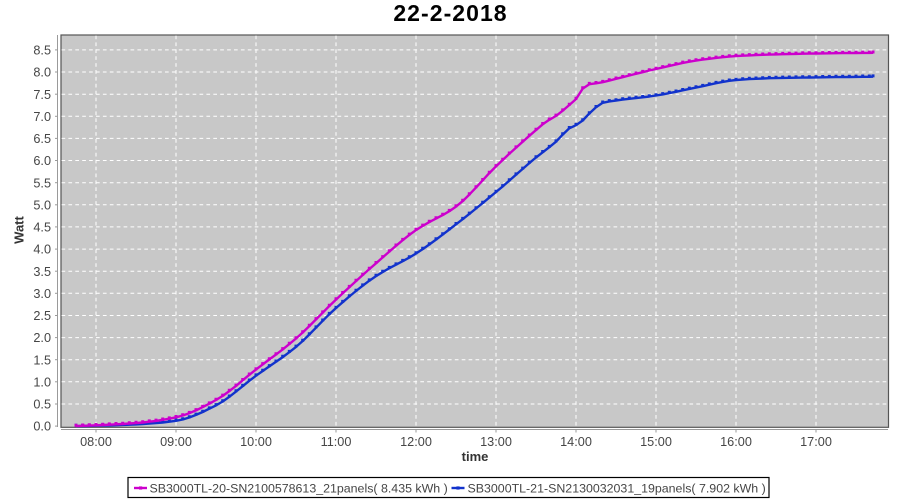 The height and width of the screenshot is (500, 900). Describe the element at coordinates (42, 228) in the screenshot. I see `svg-text: 4.5` at that location.